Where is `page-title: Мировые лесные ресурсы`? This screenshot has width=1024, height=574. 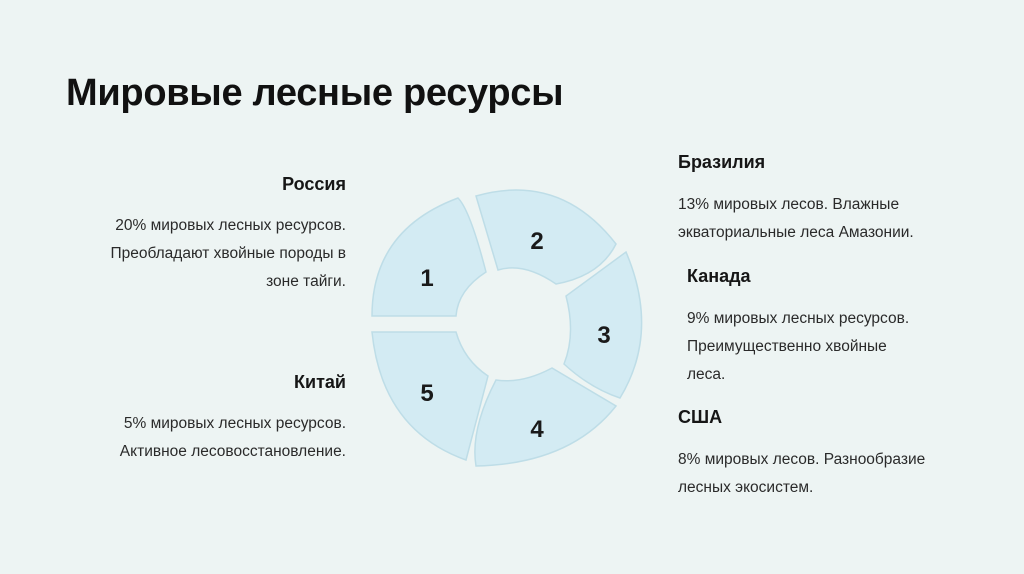
page-title: Мировые лесные ресурсы is located at coordinates (315, 93).